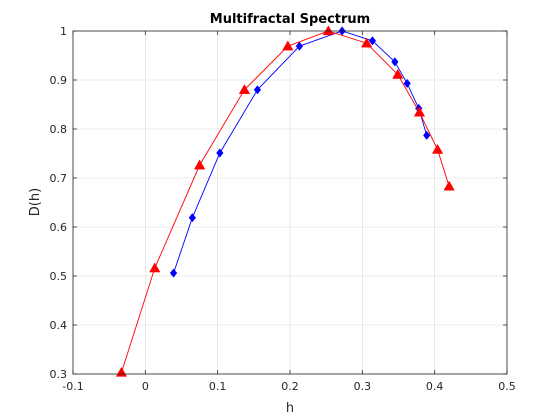  Describe the element at coordinates (59, 203) in the screenshot. I see `y-tick-labels: 0.3 0.4 0.5 0.6 0.7 0.8 0.9 1` at that location.